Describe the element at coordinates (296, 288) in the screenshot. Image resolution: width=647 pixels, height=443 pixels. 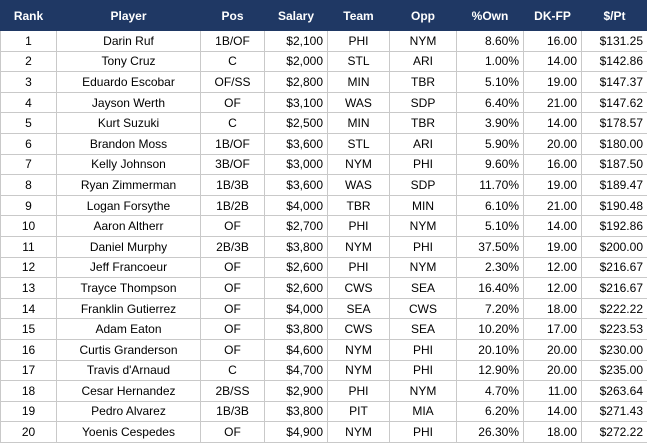
I see `salary-cell: $2,600` at that location.